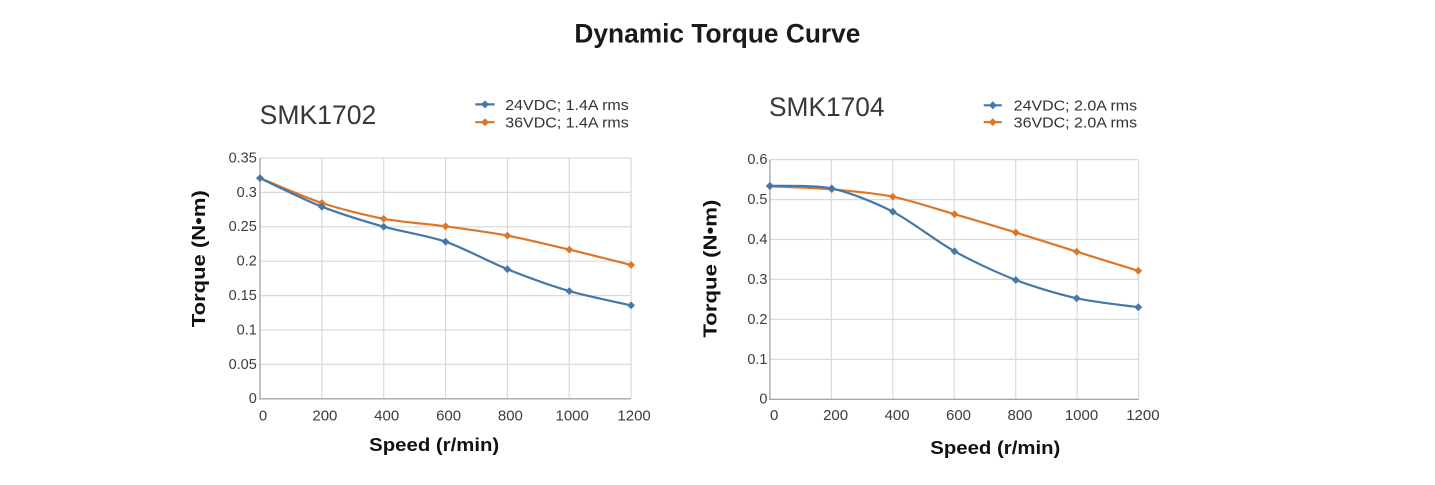 This screenshot has height=485, width=1435. I want to click on svg-text: 0.6, so click(757, 160).